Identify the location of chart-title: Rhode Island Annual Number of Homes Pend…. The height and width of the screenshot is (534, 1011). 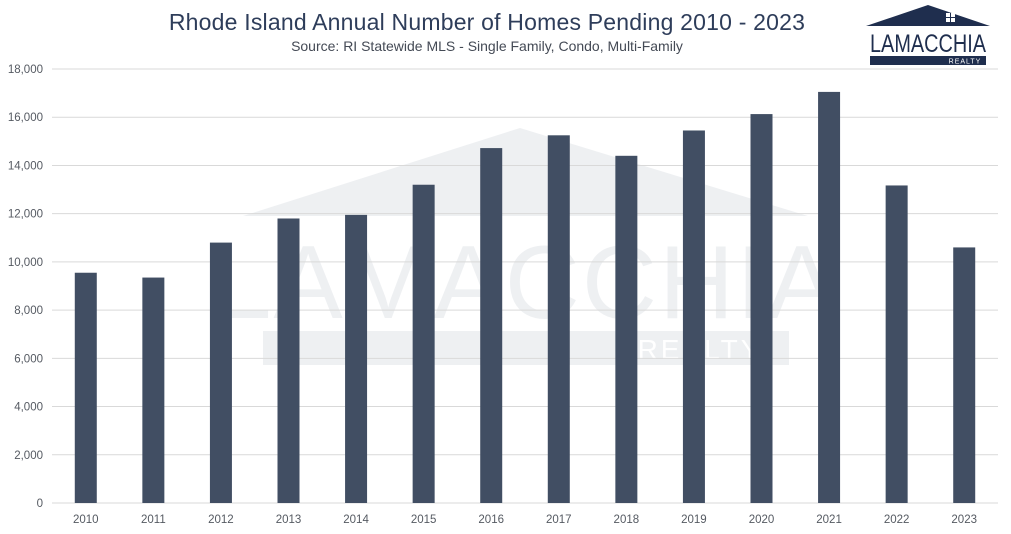
(487, 22).